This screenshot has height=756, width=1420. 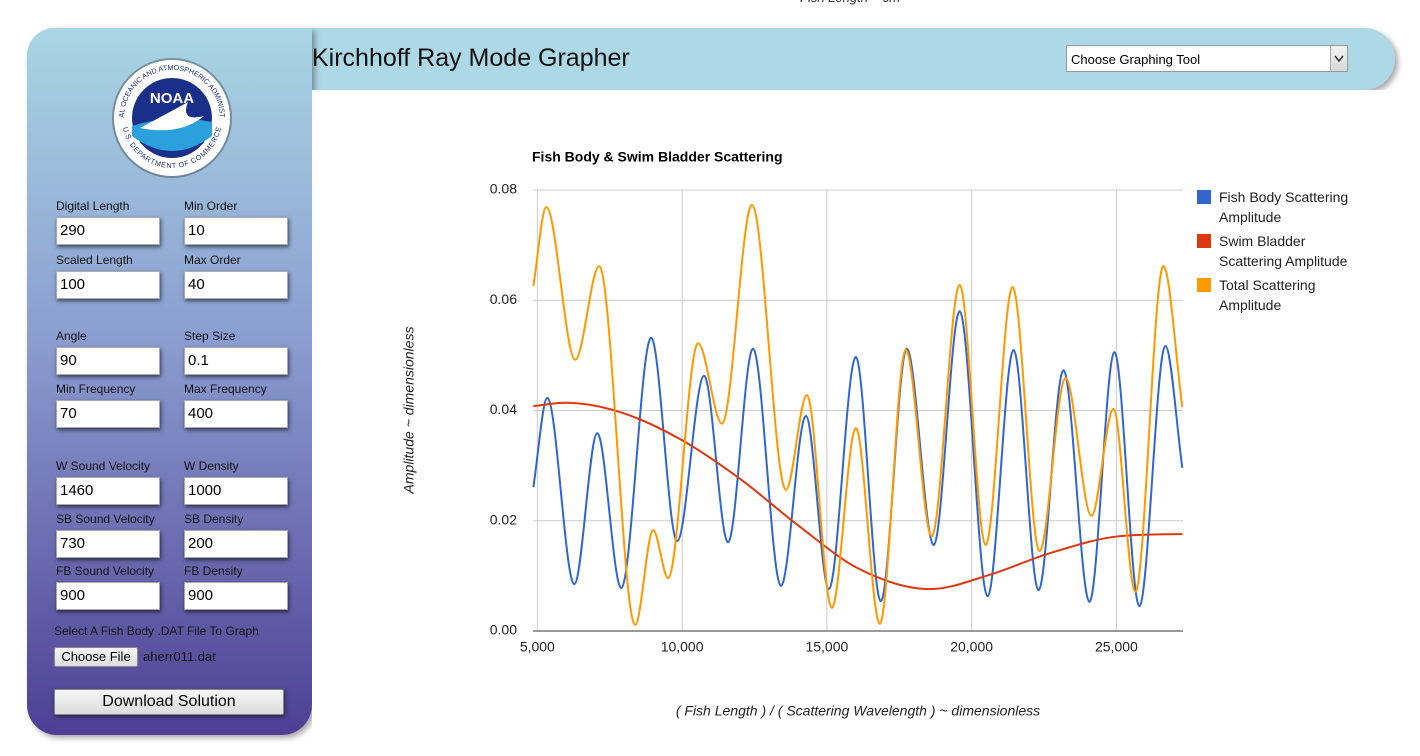 I want to click on field-label: Min Order, so click(x=211, y=206).